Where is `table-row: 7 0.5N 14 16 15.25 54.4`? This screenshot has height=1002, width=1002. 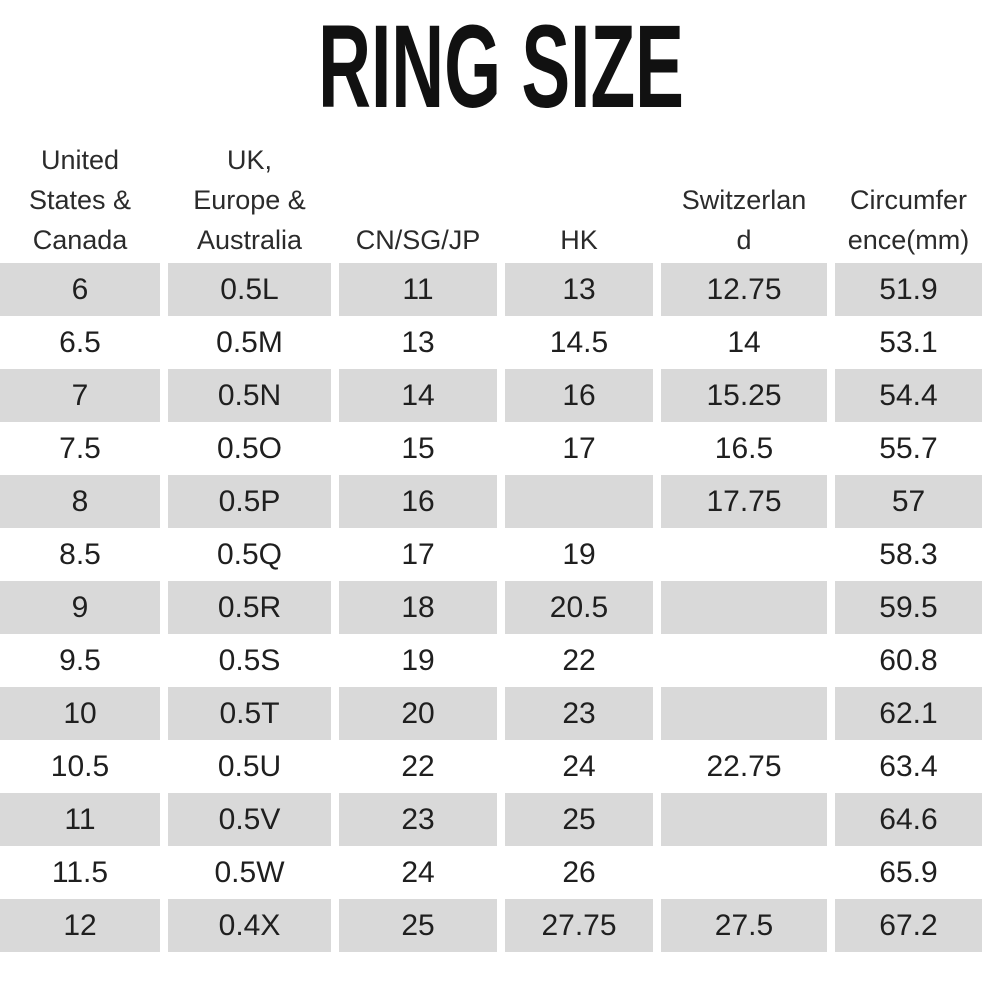
table-row: 7 0.5N 14 16 15.25 54.4 is located at coordinates (501, 395).